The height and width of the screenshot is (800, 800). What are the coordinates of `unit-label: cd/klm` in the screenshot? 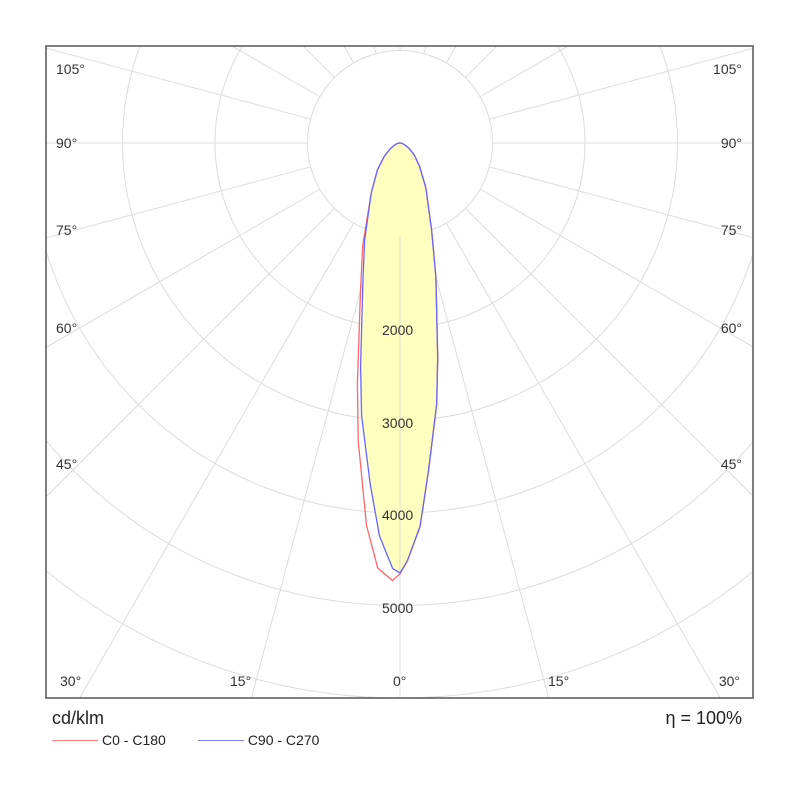 It's located at (78, 718).